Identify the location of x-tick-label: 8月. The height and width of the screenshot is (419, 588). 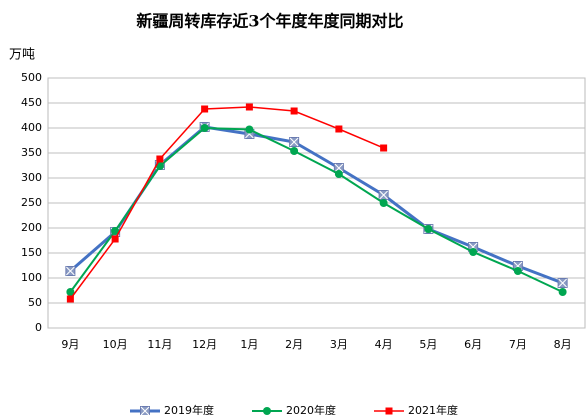
(563, 344).